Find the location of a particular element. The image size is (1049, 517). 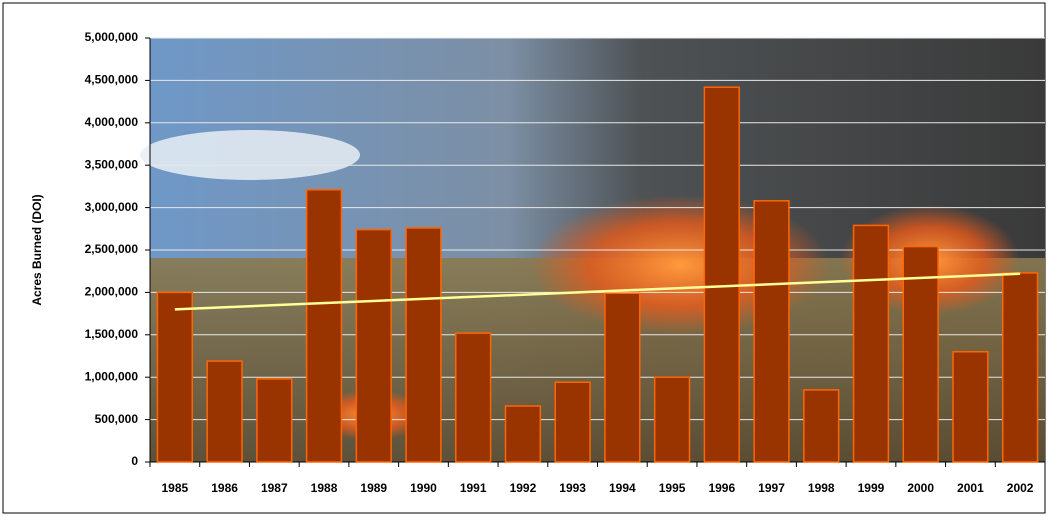

x-tick-label: 1996 is located at coordinates (721, 488).